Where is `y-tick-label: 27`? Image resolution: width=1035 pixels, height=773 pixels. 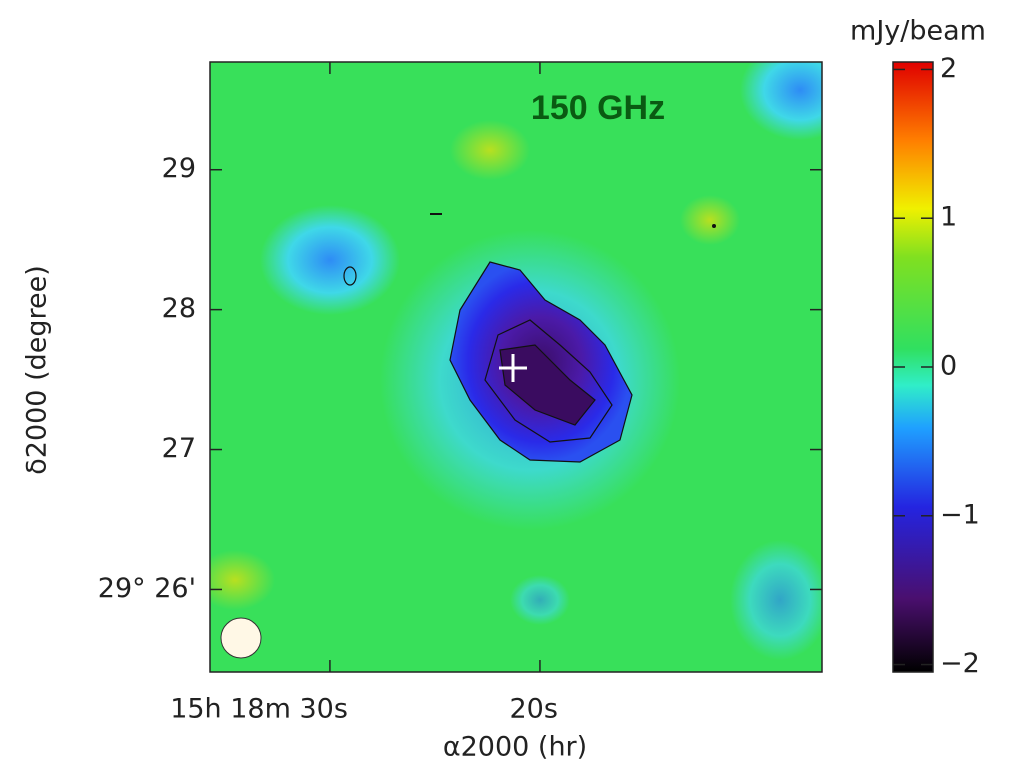
y-tick-label: 27 is located at coordinates (179, 448).